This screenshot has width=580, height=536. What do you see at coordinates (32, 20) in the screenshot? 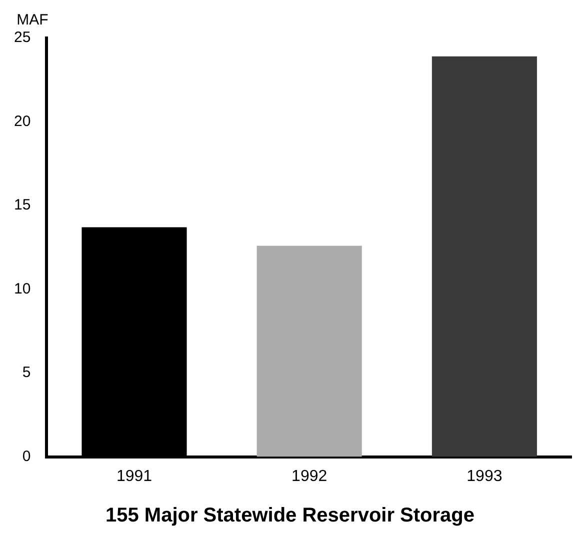
I see `y-axis-title: MAF` at bounding box center [32, 20].